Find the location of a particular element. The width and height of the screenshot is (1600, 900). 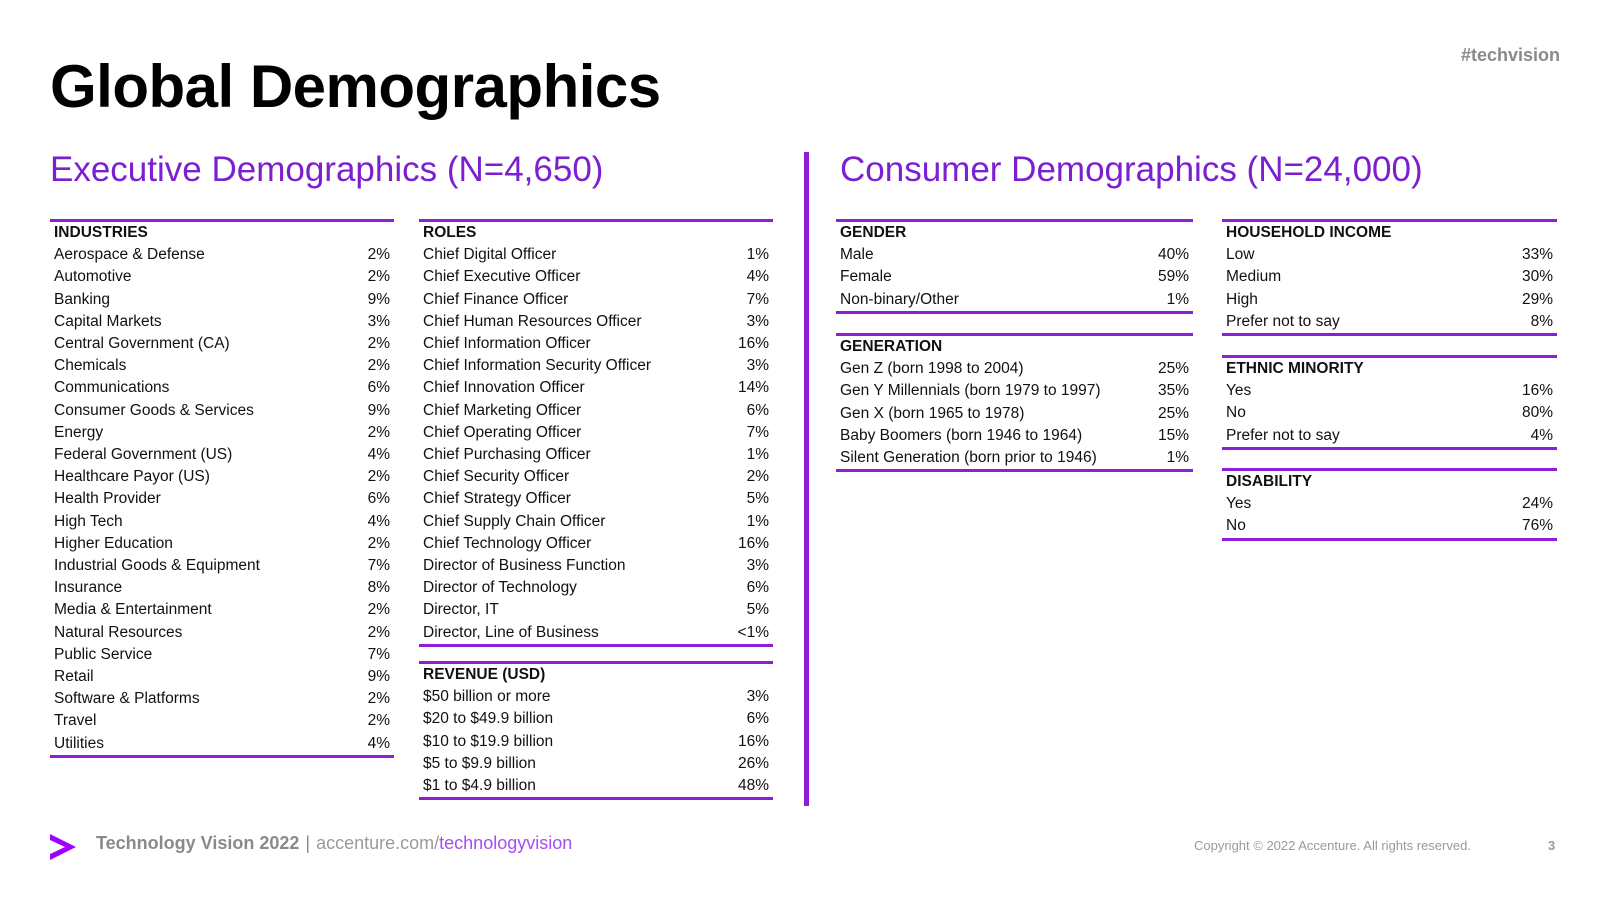

footer-url-path: technologyvision is located at coordinates (506, 843).